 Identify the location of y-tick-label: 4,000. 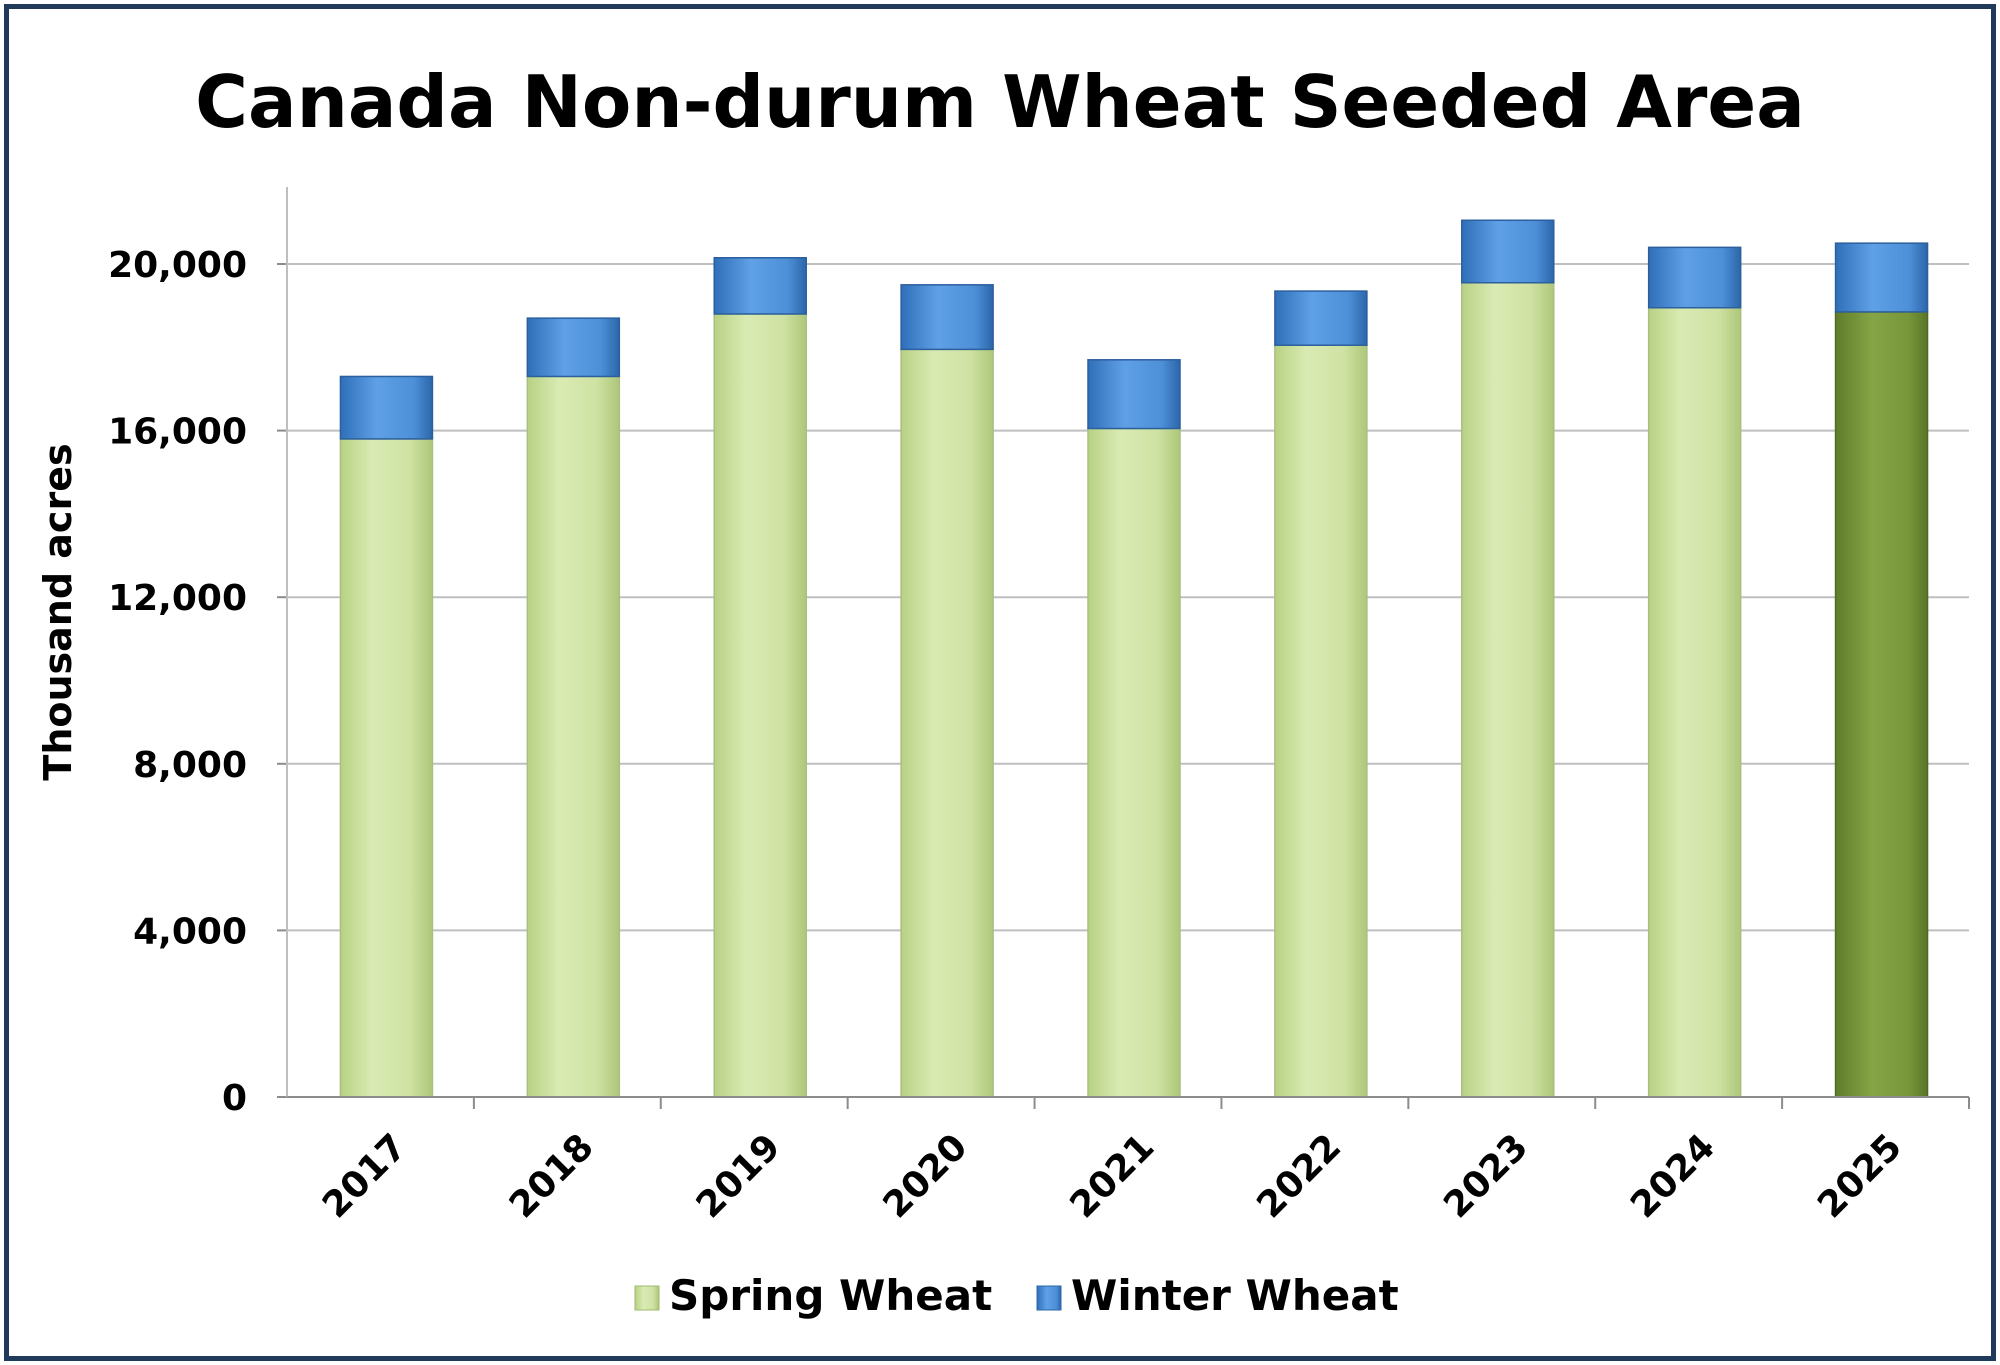
(190, 931).